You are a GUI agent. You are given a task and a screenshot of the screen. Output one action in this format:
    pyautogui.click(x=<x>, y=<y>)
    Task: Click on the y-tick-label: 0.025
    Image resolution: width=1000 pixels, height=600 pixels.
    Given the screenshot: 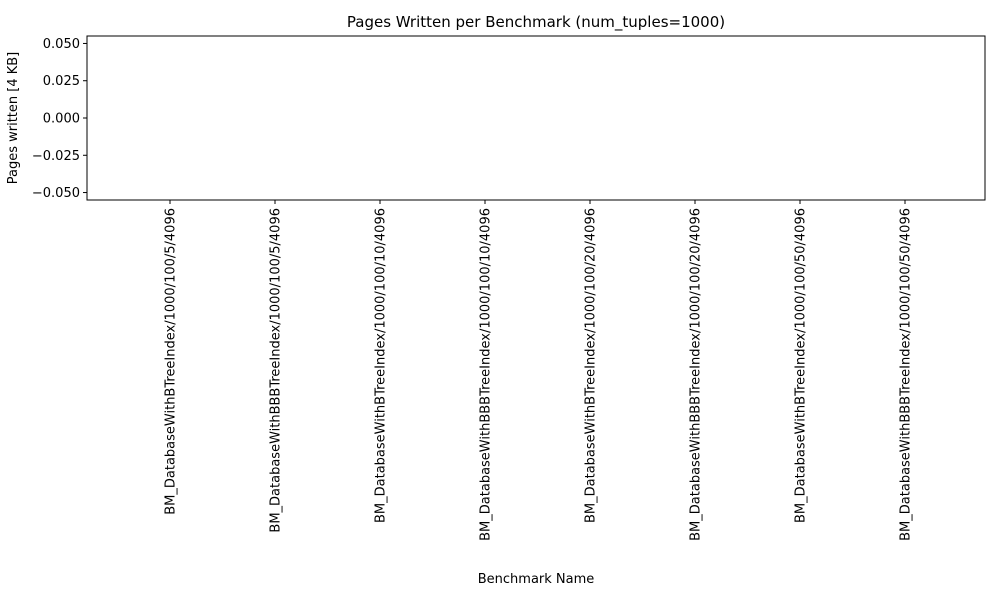 What is the action you would take?
    pyautogui.click(x=61, y=81)
    